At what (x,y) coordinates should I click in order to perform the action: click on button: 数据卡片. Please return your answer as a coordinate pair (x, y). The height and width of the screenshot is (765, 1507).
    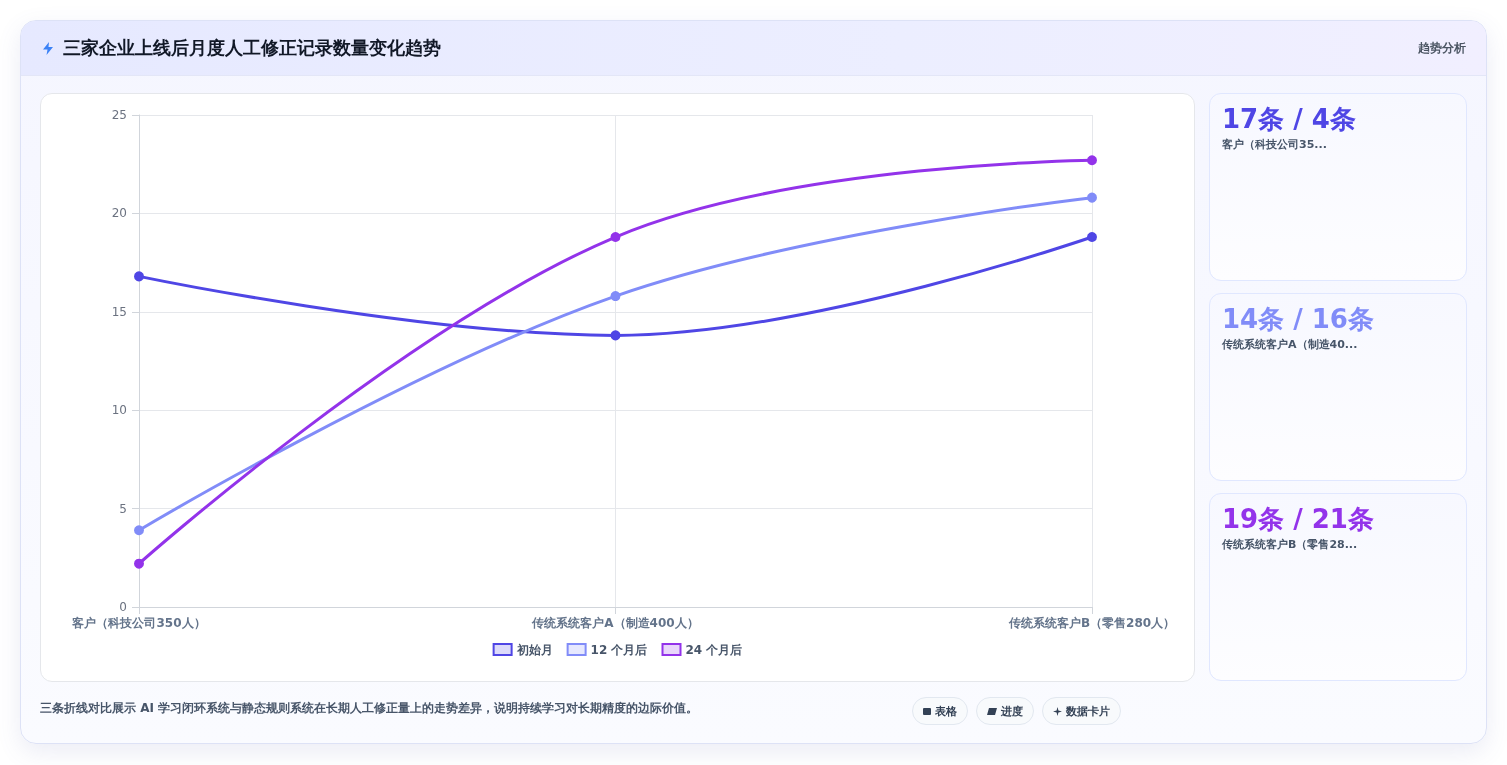
    Looking at the image, I should click on (1081, 711).